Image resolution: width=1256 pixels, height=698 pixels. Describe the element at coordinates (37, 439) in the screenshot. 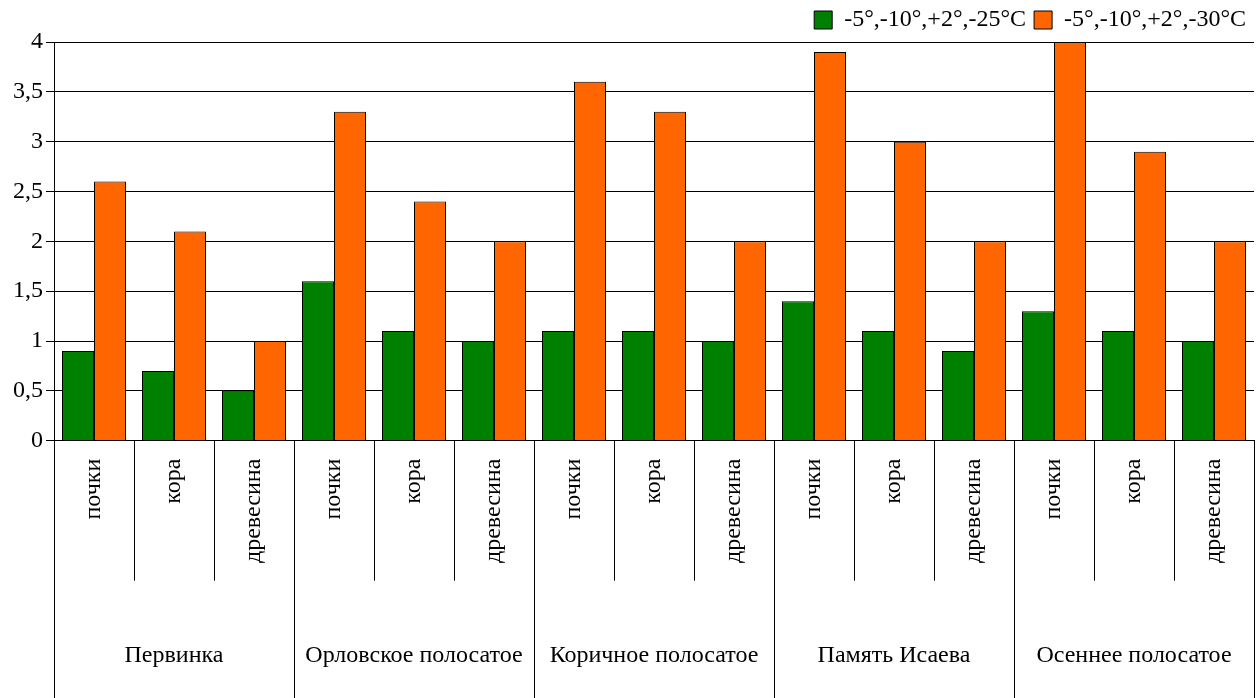

I see `y-tick-label: 0` at that location.